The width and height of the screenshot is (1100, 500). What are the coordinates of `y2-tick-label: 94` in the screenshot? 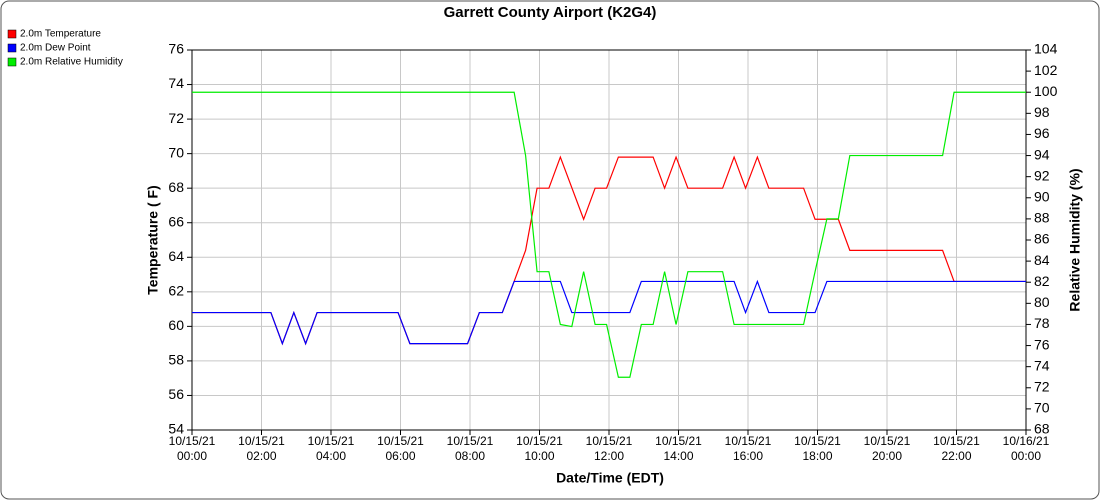 It's located at (1042, 154).